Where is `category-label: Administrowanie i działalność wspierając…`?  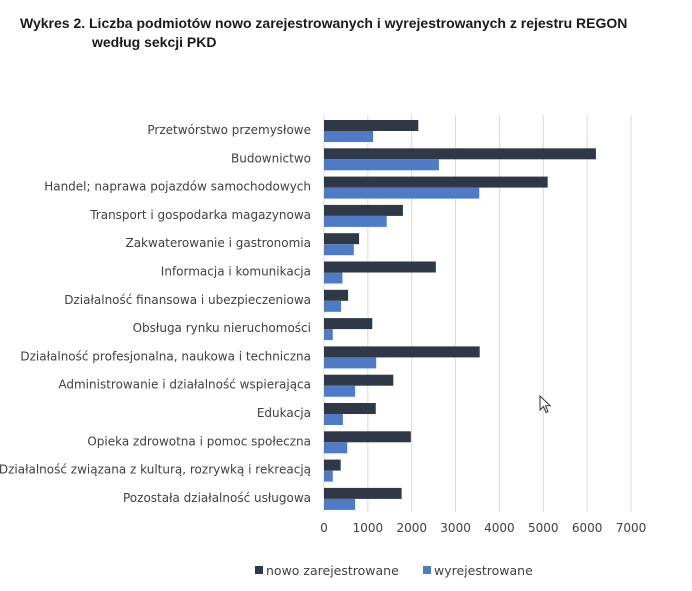
category-label: Administrowanie i działalność wspierając… is located at coordinates (184, 385).